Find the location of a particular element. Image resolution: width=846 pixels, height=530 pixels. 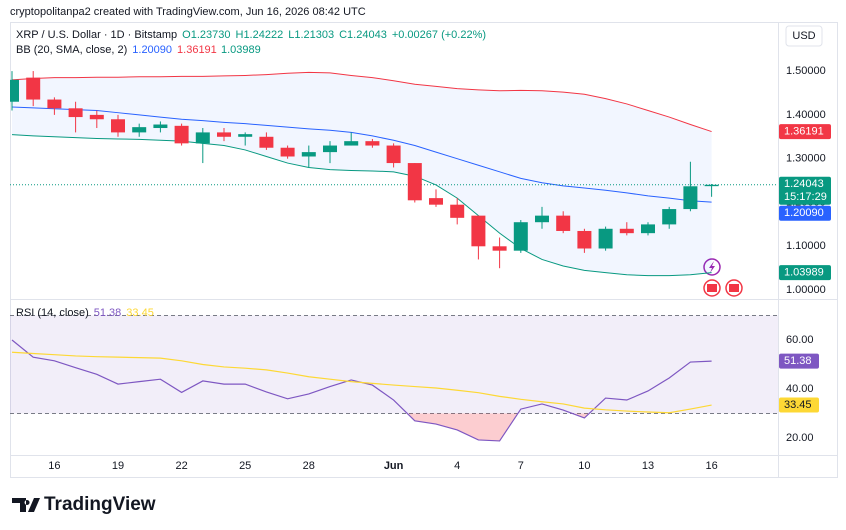

y-tick-label: 1.10000 is located at coordinates (806, 246).